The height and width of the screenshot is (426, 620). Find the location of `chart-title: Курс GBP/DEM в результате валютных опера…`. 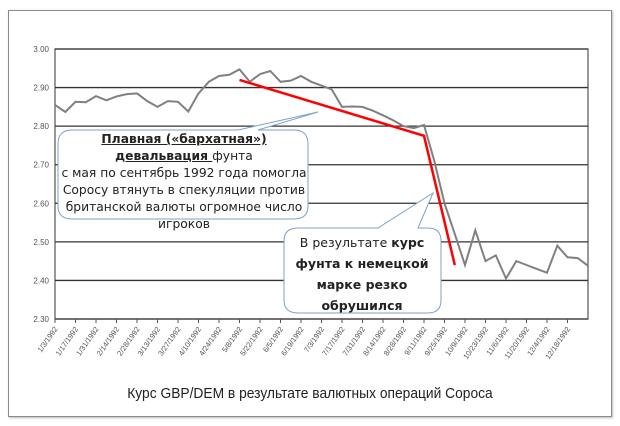

chart-title: Курс GBP/DEM в результате валютных опера… is located at coordinates (310, 393).